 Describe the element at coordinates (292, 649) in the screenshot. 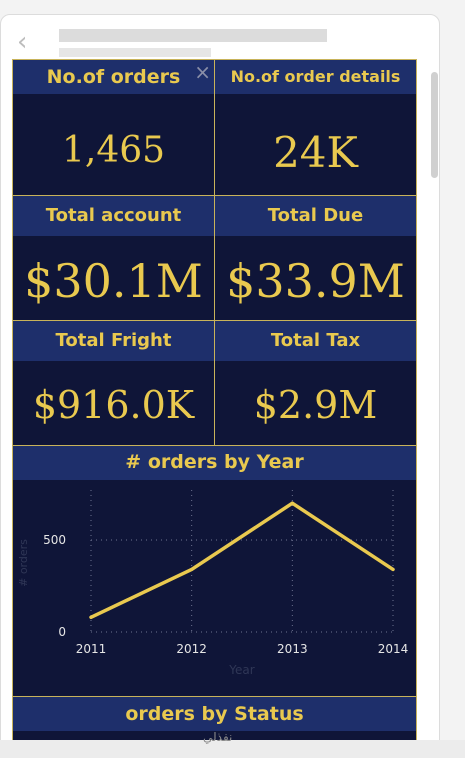

I see `x-tick-label: 2013` at that location.